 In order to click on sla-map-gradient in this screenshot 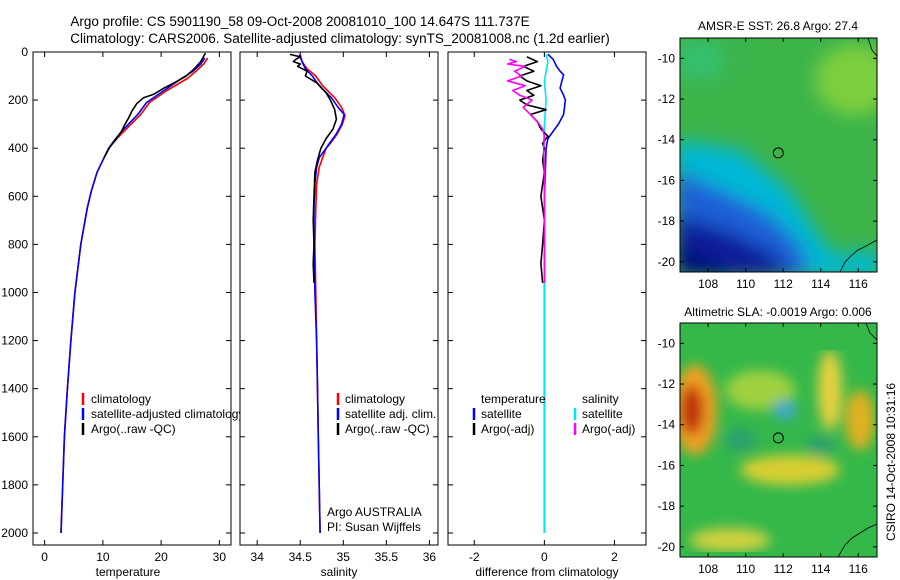, I will do `click(777, 451)`.